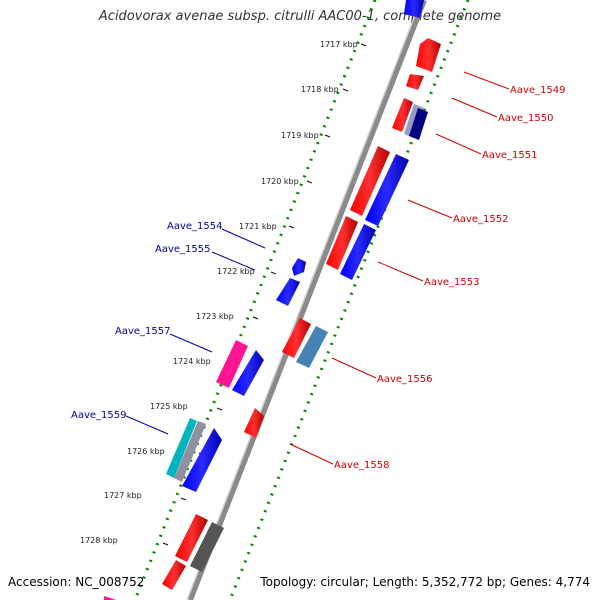 This screenshot has height=600, width=600. Describe the element at coordinates (342, 243) in the screenshot. I see `gene-1553-red` at that location.